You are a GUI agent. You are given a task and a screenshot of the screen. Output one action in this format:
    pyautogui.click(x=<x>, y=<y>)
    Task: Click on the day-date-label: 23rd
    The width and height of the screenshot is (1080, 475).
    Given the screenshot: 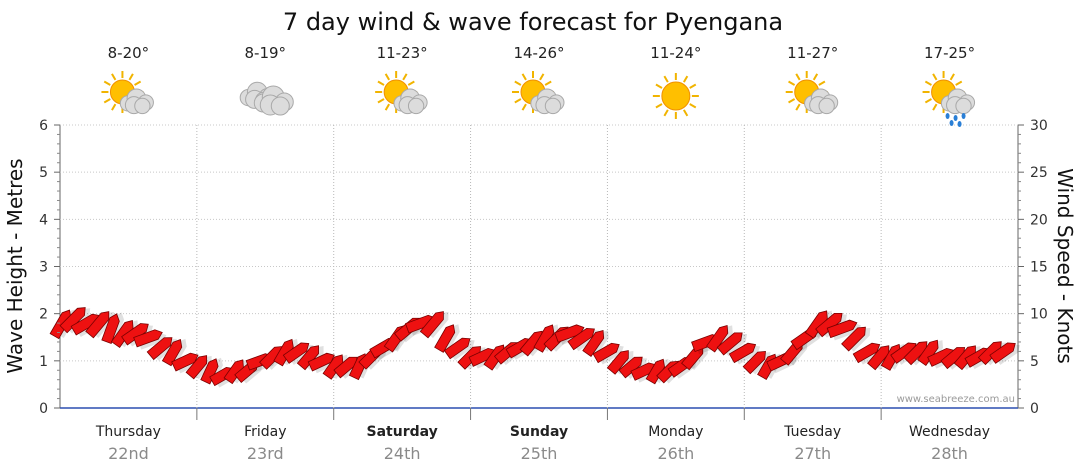 What is the action you would take?
    pyautogui.click(x=265, y=453)
    